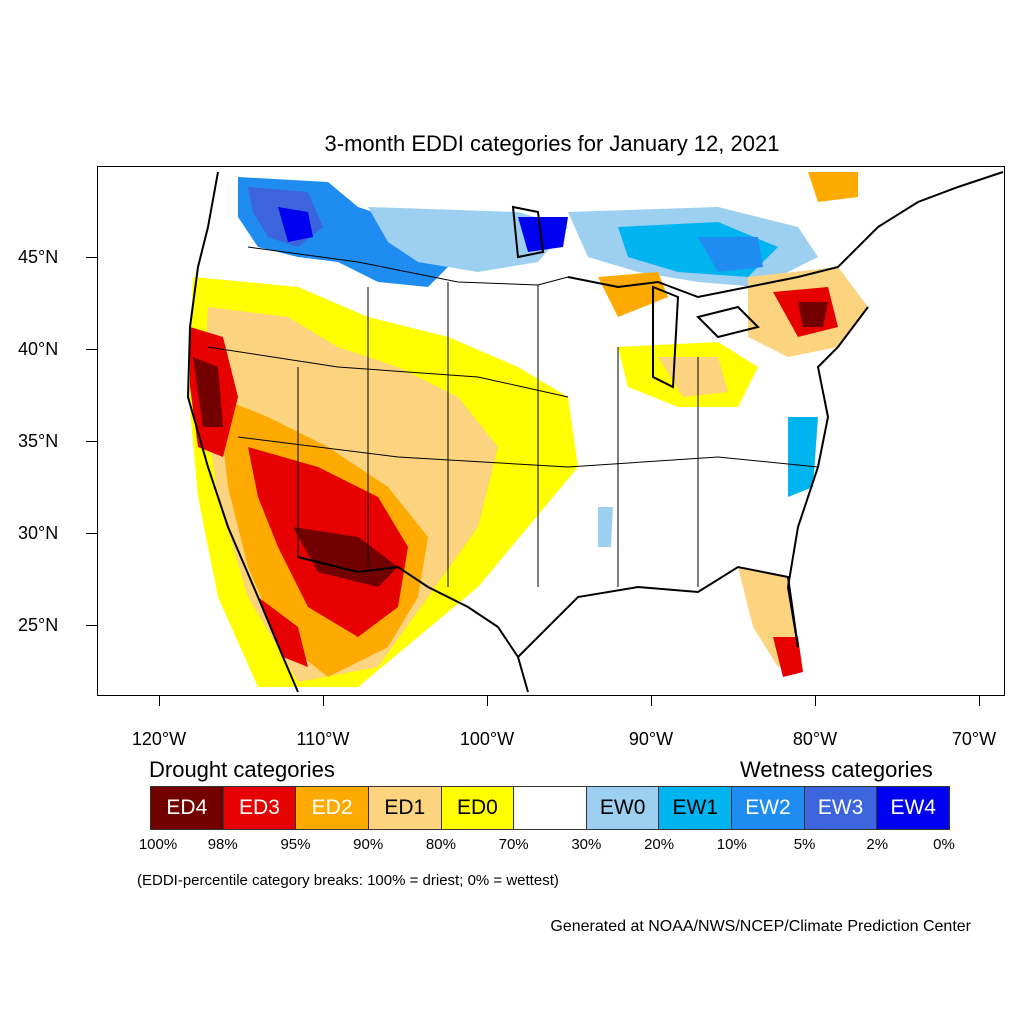  What do you see at coordinates (944, 844) in the screenshot?
I see `percentile-label: 0%` at bounding box center [944, 844].